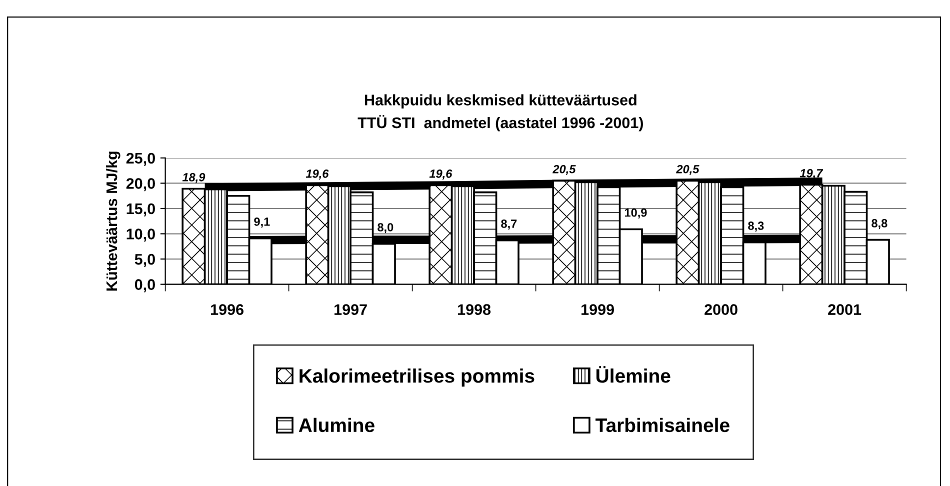 Image resolution: width=950 pixels, height=486 pixels. What do you see at coordinates (598, 309) in the screenshot?
I see `x-tick-label: 1999` at bounding box center [598, 309].